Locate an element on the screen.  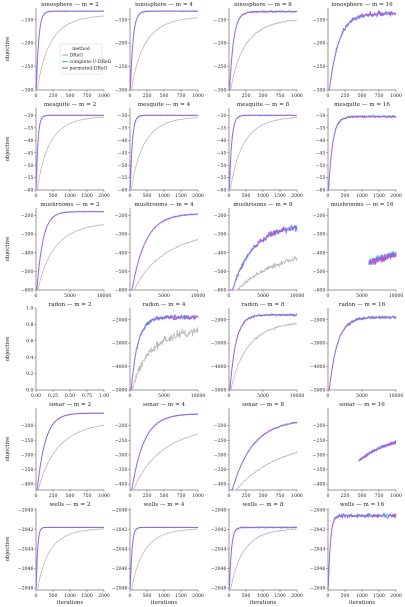
x-tick-label: 0.75 is located at coordinates (87, 396).